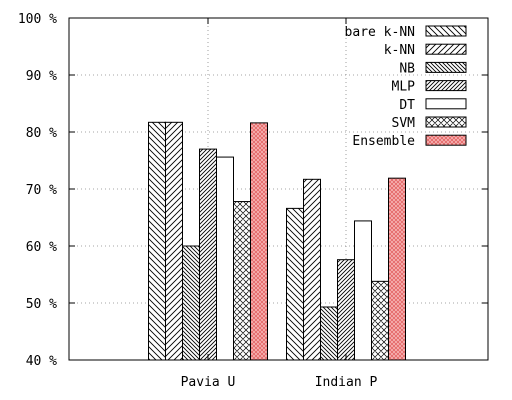 Image resolution: width=512 pixels, height=400 pixels. I want to click on legend-label: MLP, so click(404, 87).